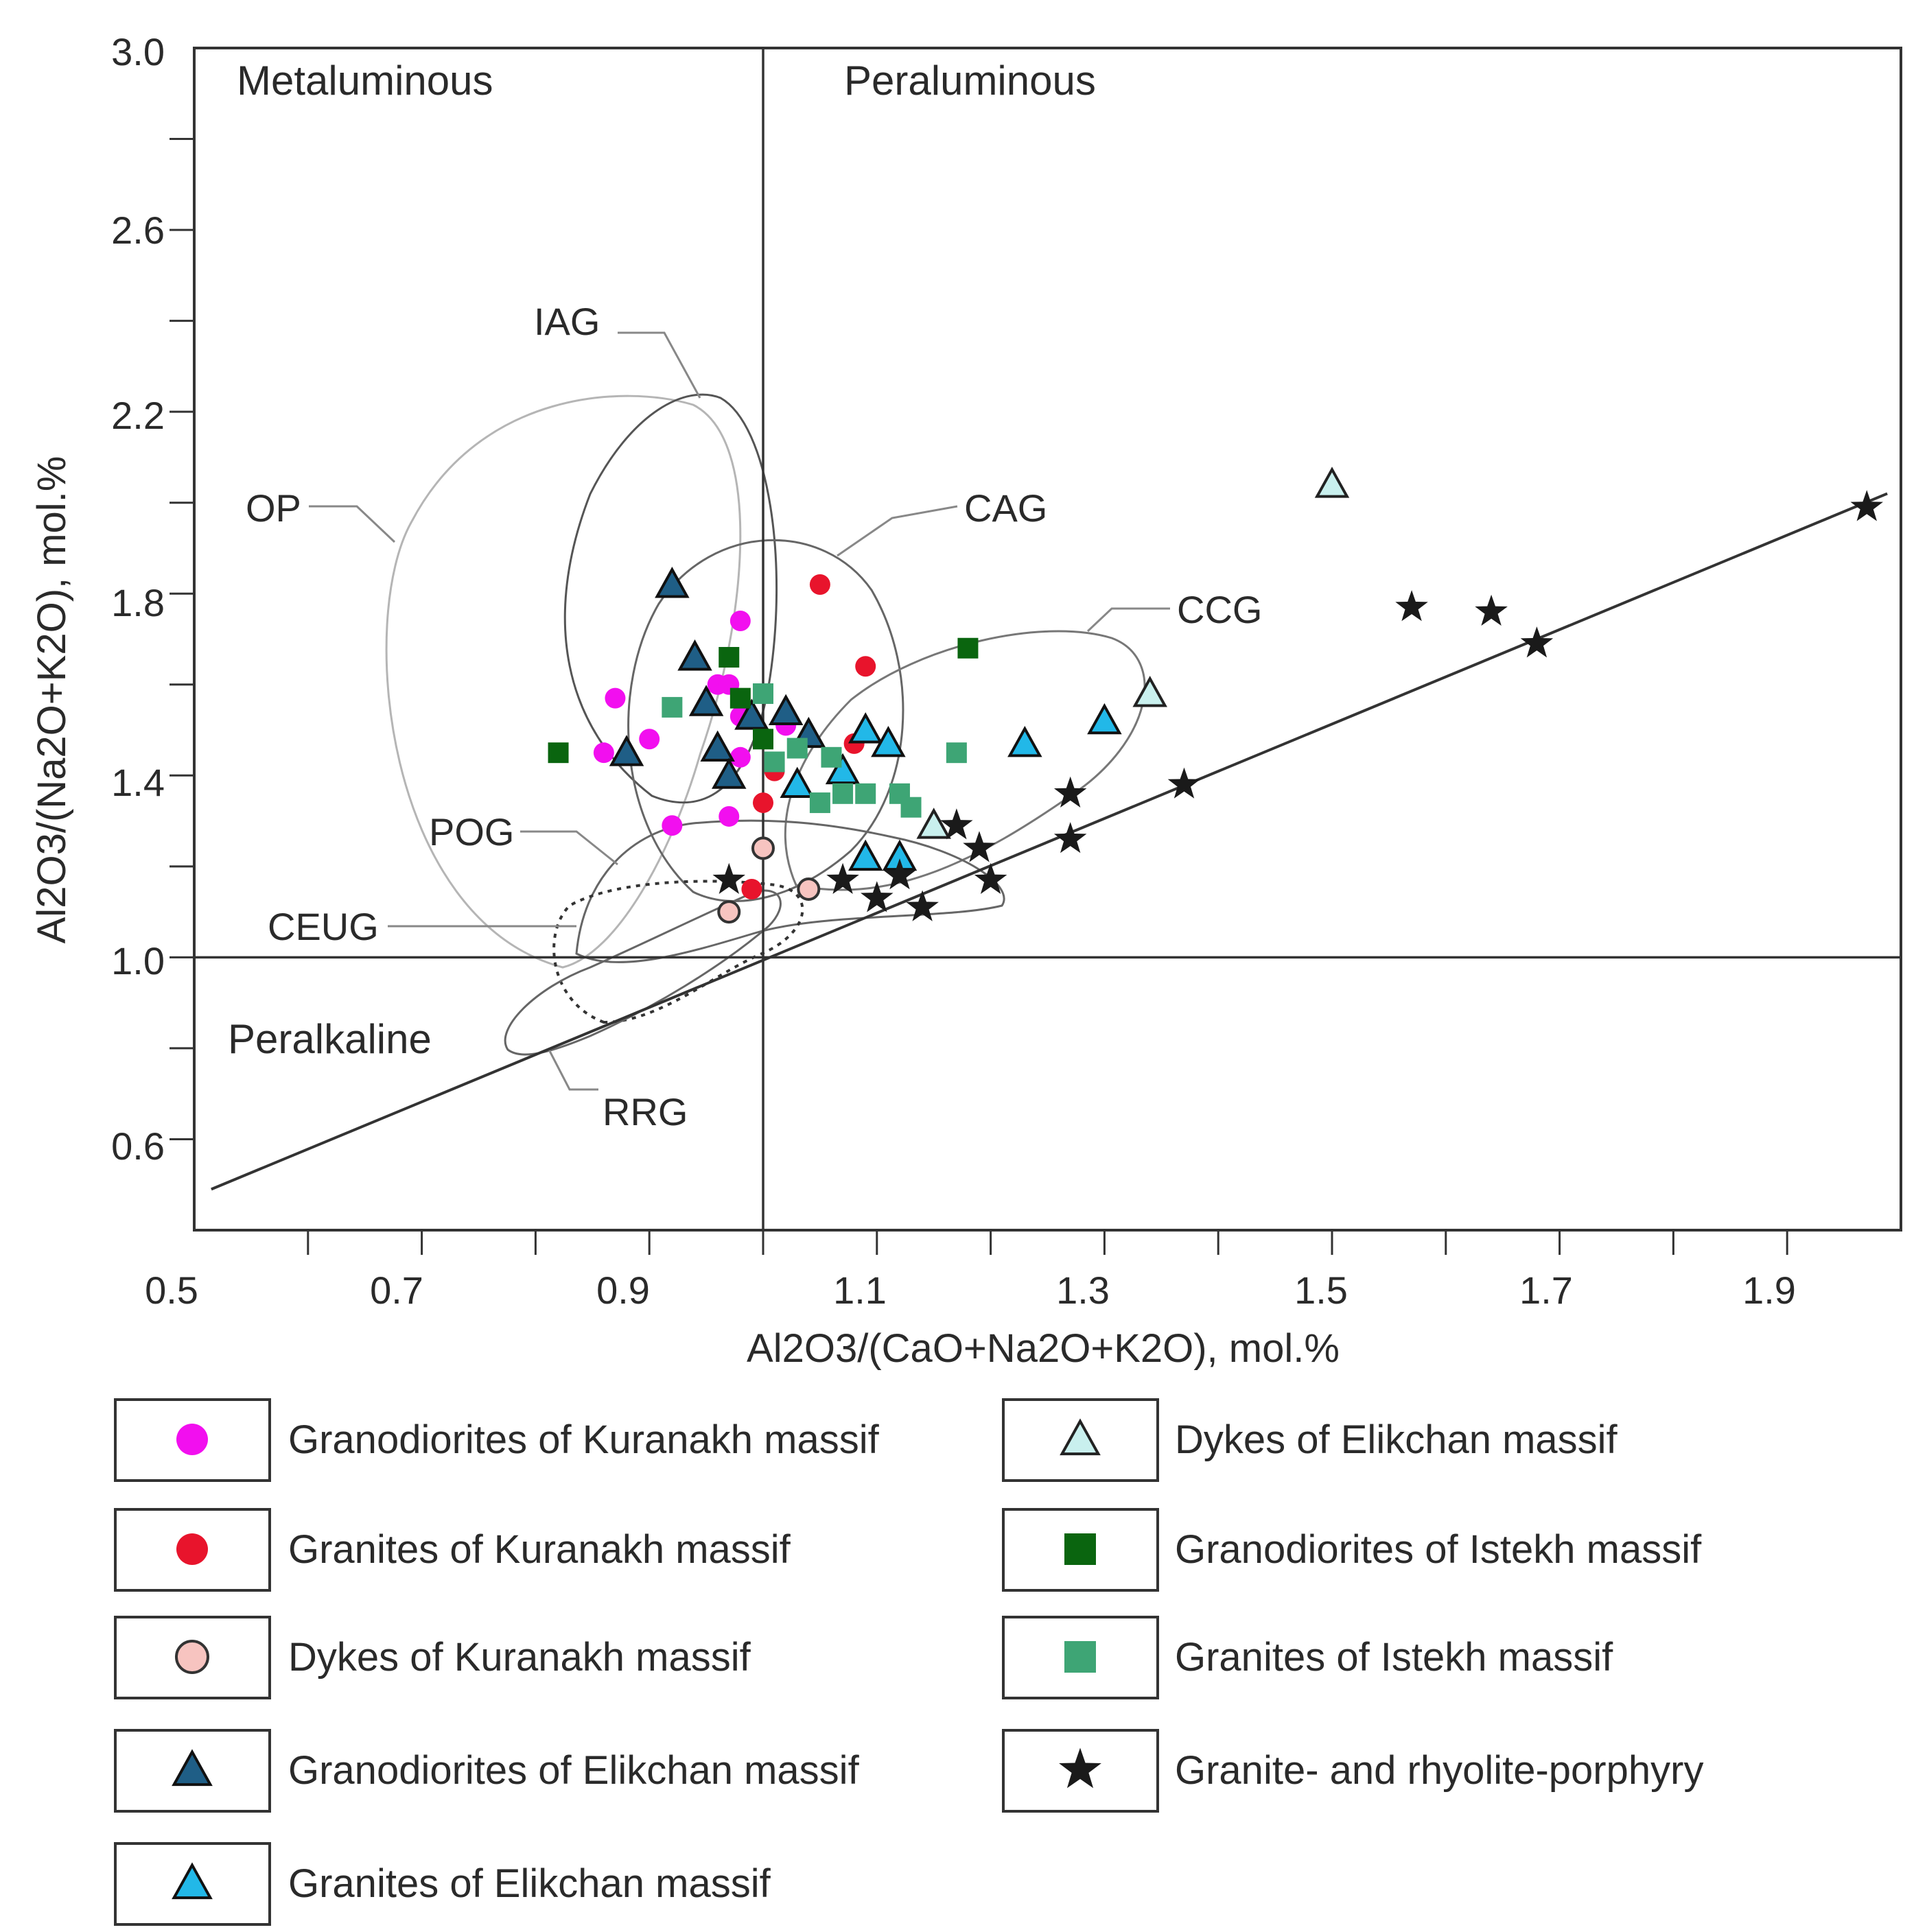  I want to click on y-tick-labels: 0.6 1.0 1.4 1.8 2.2 2.6 3.0, so click(138, 599).